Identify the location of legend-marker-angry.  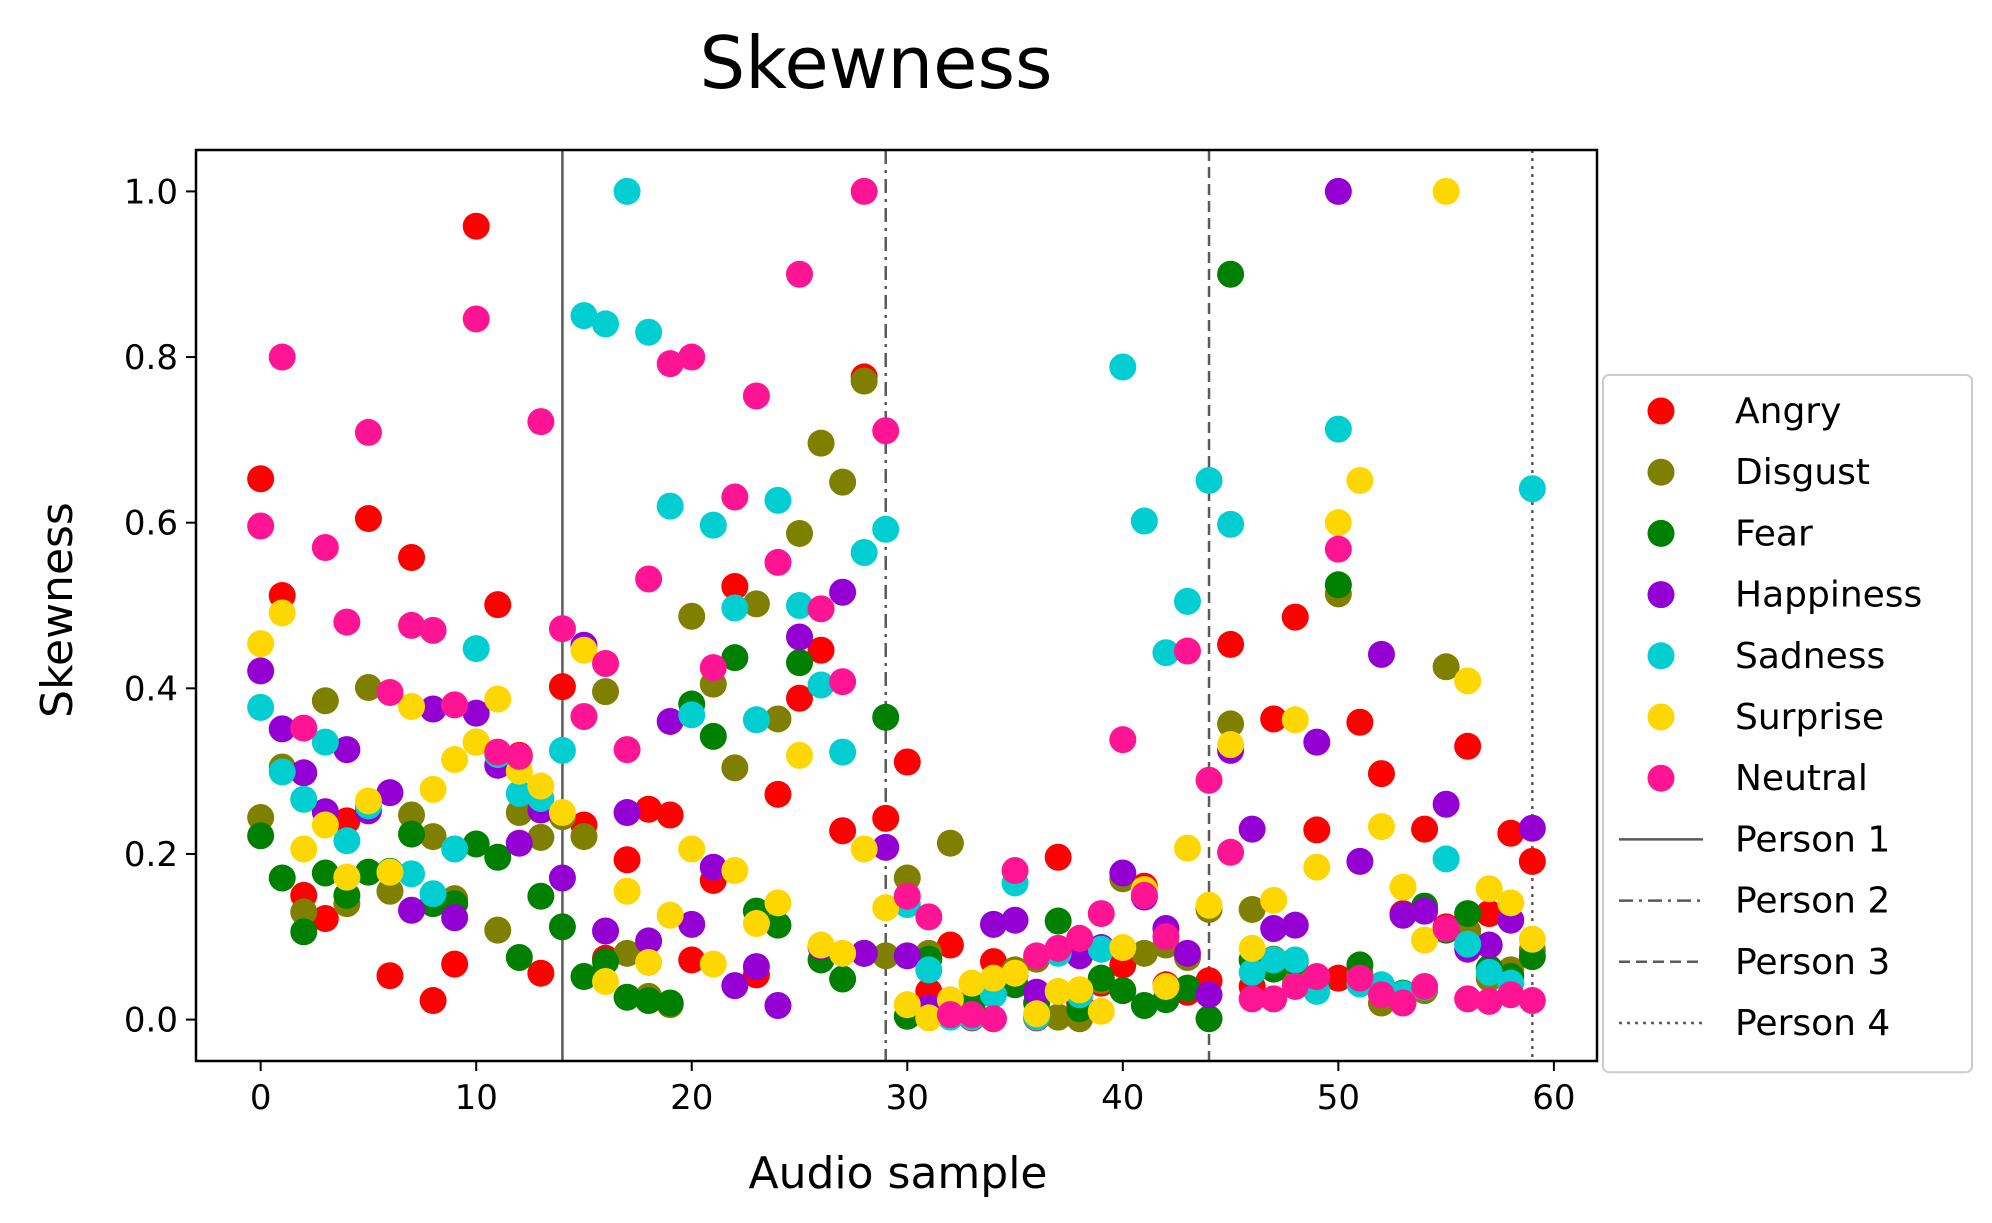
(1661, 411).